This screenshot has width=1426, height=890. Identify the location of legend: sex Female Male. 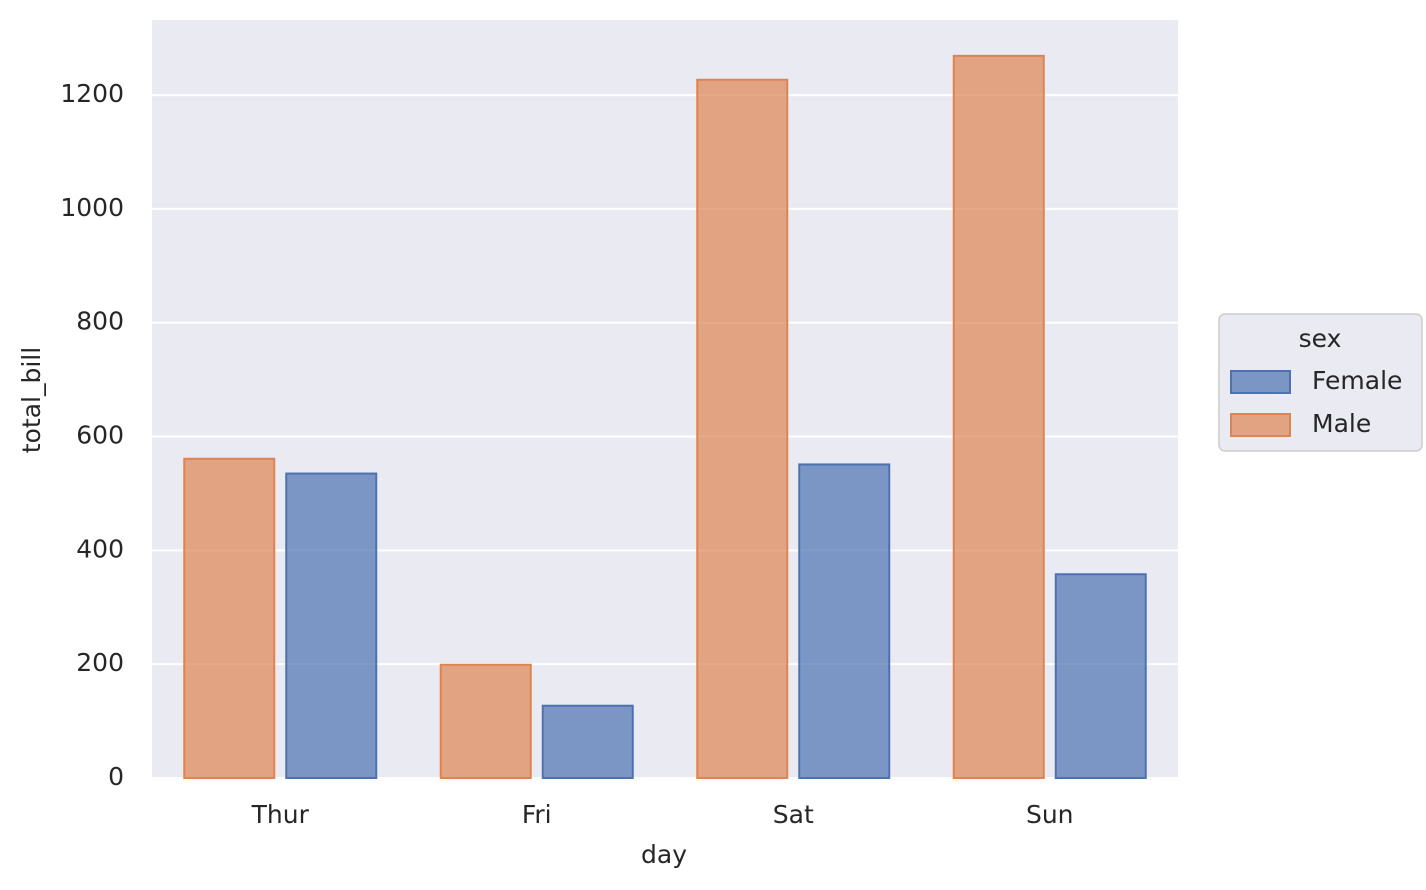
(1320, 382).